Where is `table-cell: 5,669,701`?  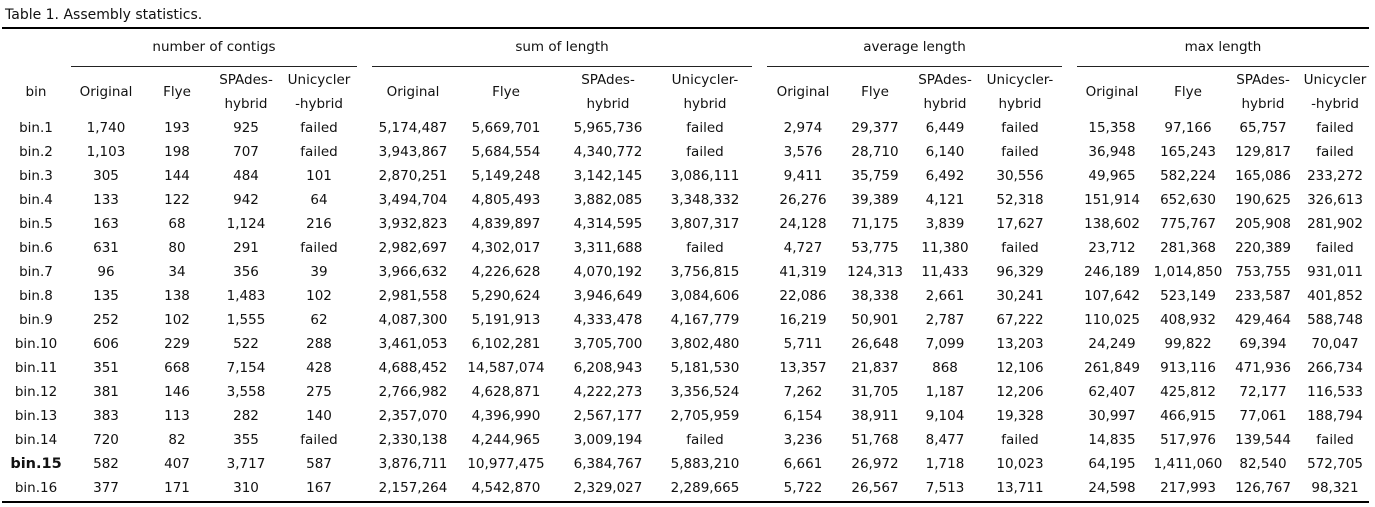
table-cell: 5,669,701 is located at coordinates (506, 128).